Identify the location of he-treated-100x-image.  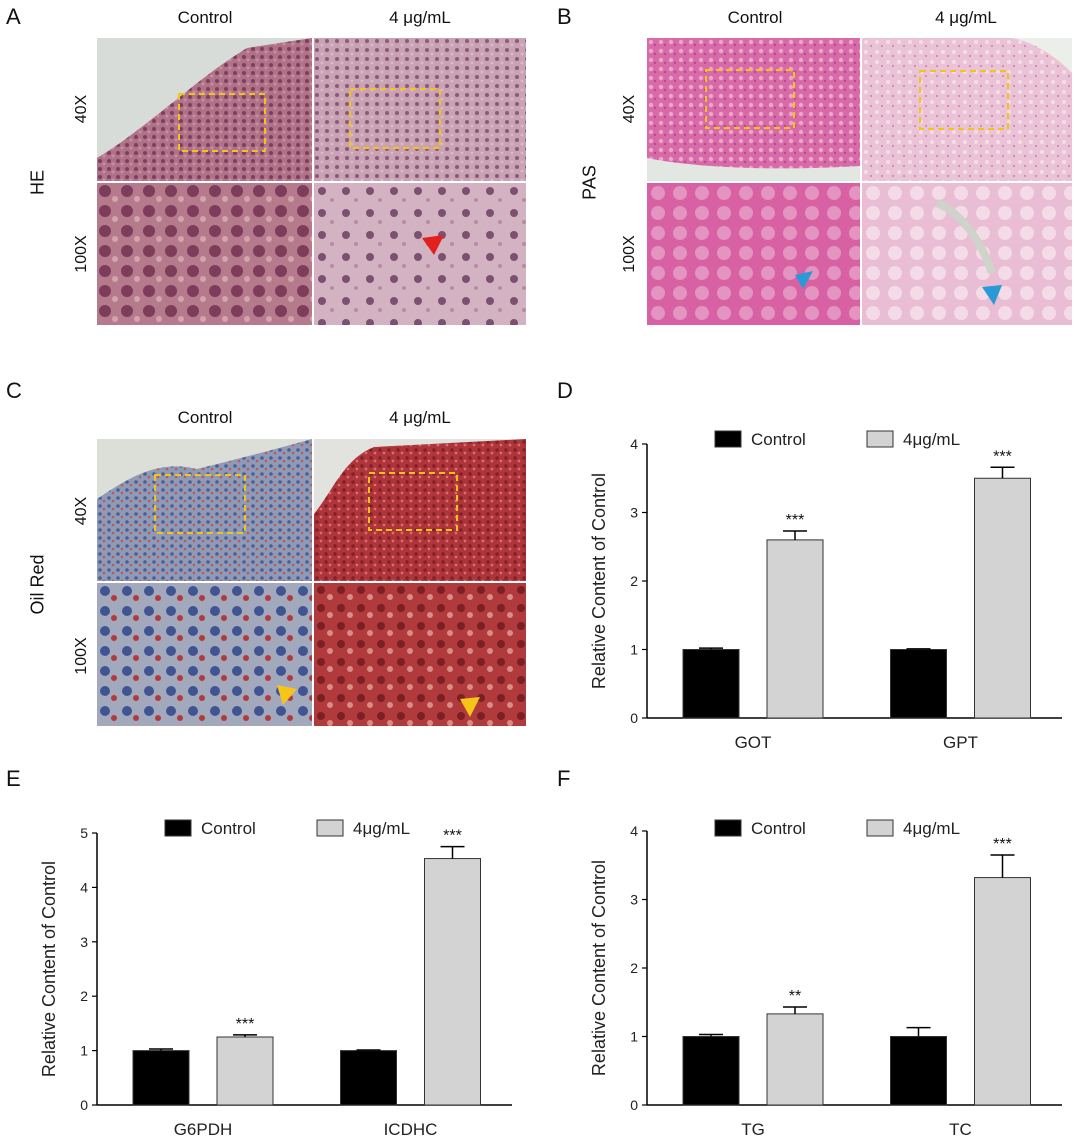
(420, 254).